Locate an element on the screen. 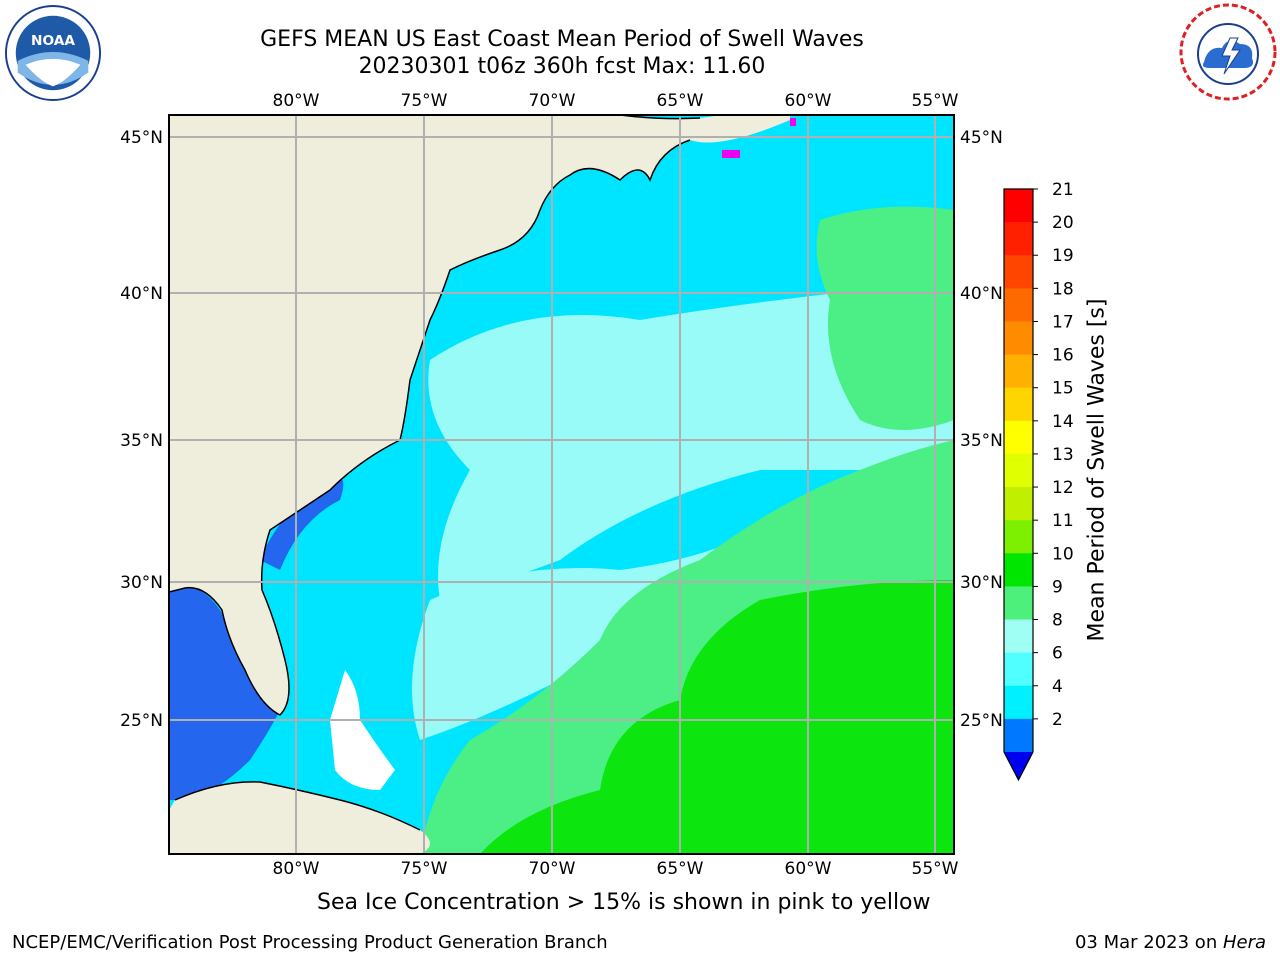 This screenshot has width=1280, height=960. colorbar-tick-label: 21 is located at coordinates (1063, 190).